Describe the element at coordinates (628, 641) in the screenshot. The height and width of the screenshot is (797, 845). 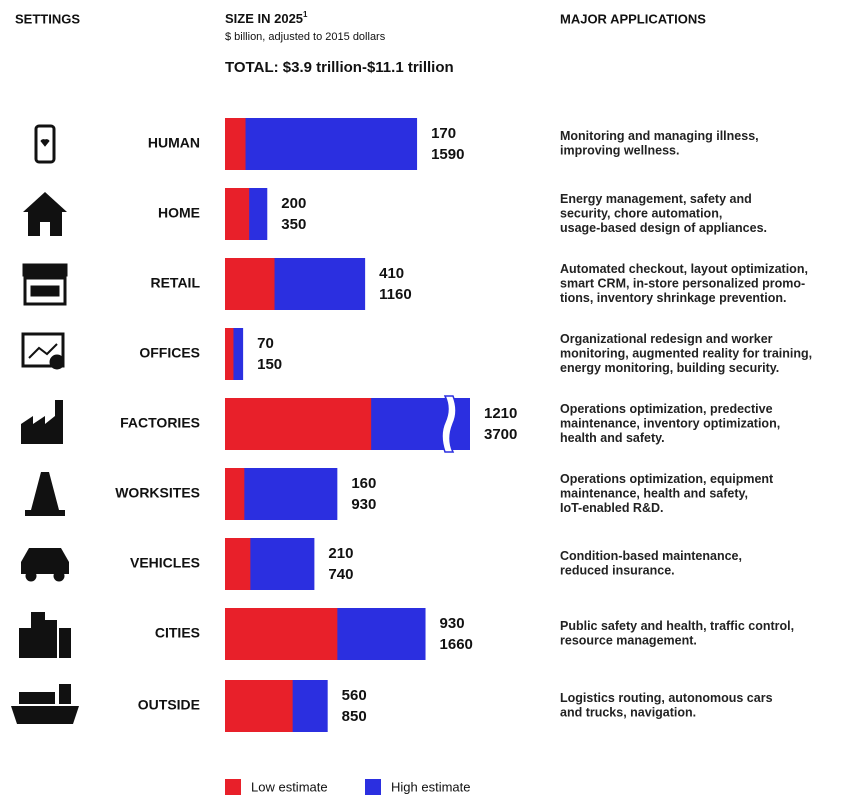
I see `application-text: resource management.` at that location.